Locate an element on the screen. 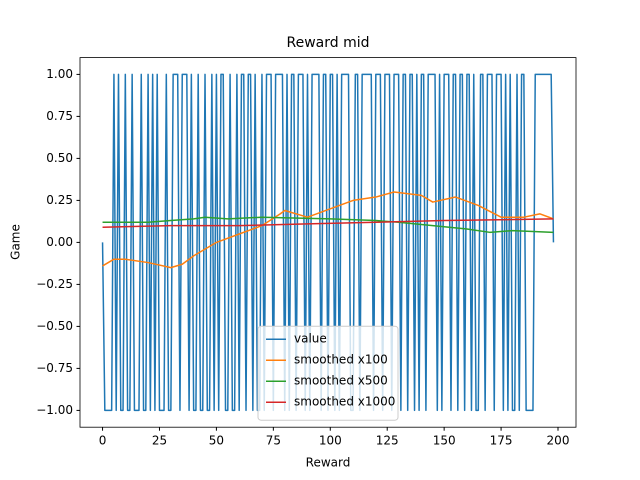 The height and width of the screenshot is (480, 640). y-tick-label: 0.00 is located at coordinates (59, 242).